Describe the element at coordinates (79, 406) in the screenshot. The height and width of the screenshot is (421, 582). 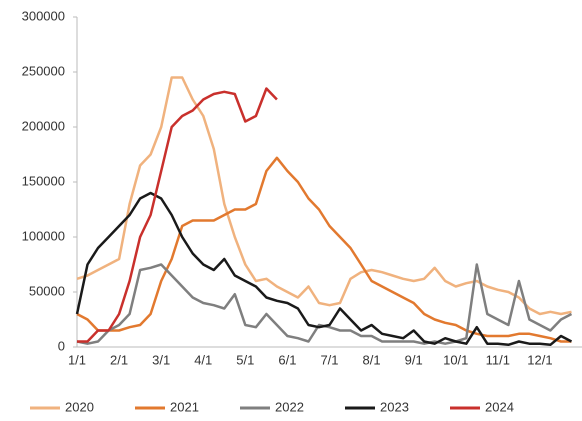
I see `legend-label: 2020` at that location.